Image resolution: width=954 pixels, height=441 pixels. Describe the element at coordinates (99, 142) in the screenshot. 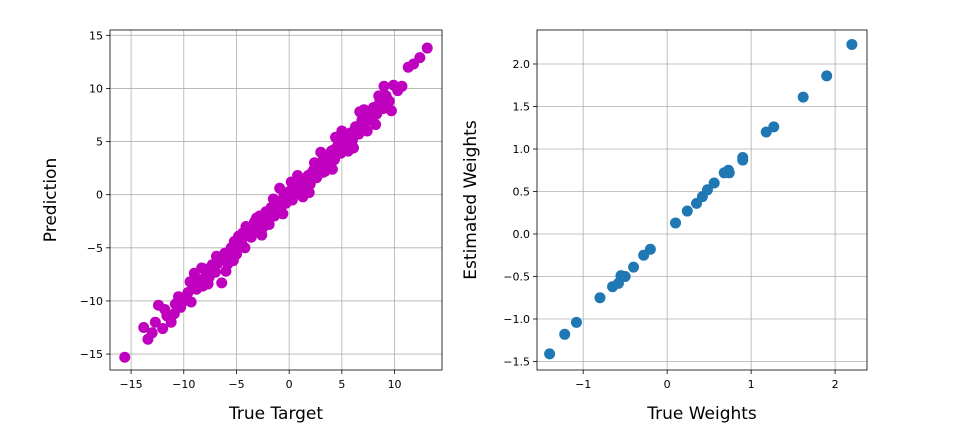

I see `y-tick-label: 5` at that location.